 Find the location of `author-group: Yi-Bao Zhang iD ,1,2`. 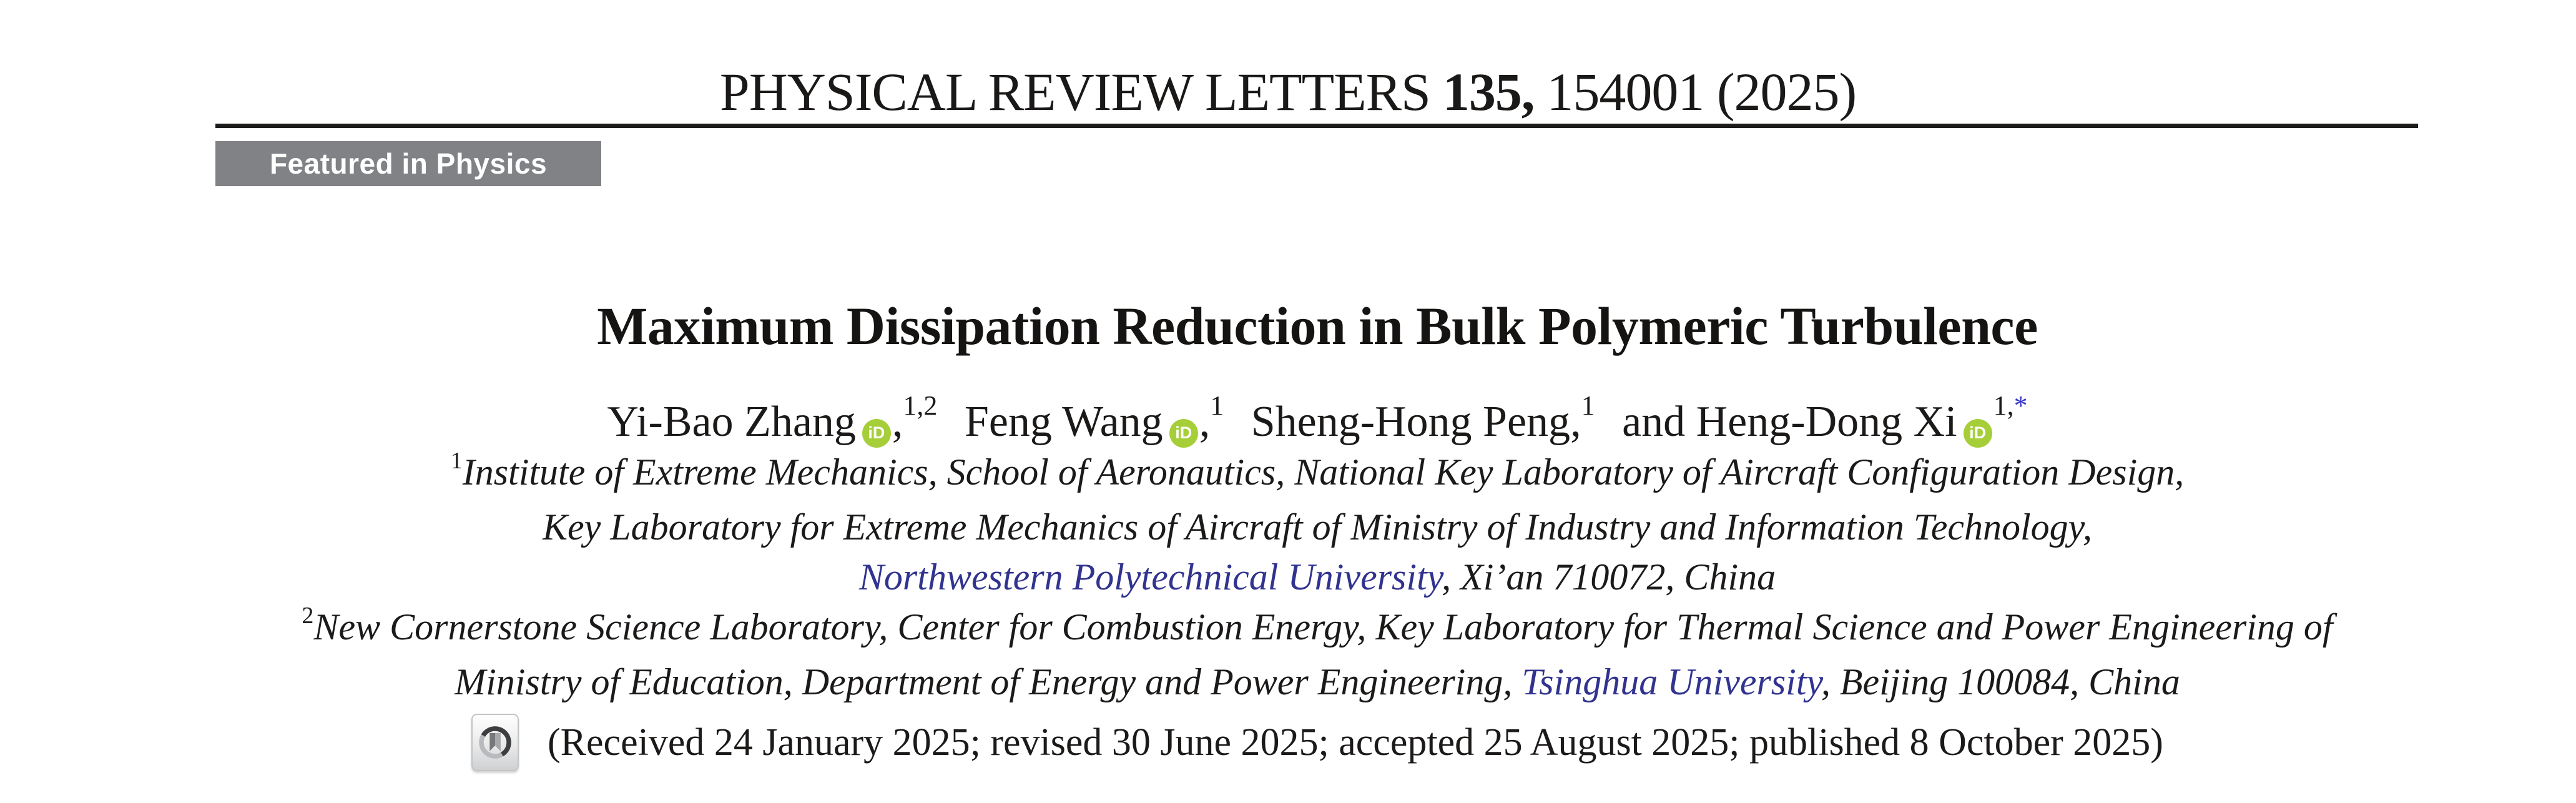

author-group: Yi-Bao Zhang iD ,1,2 is located at coordinates (772, 419).